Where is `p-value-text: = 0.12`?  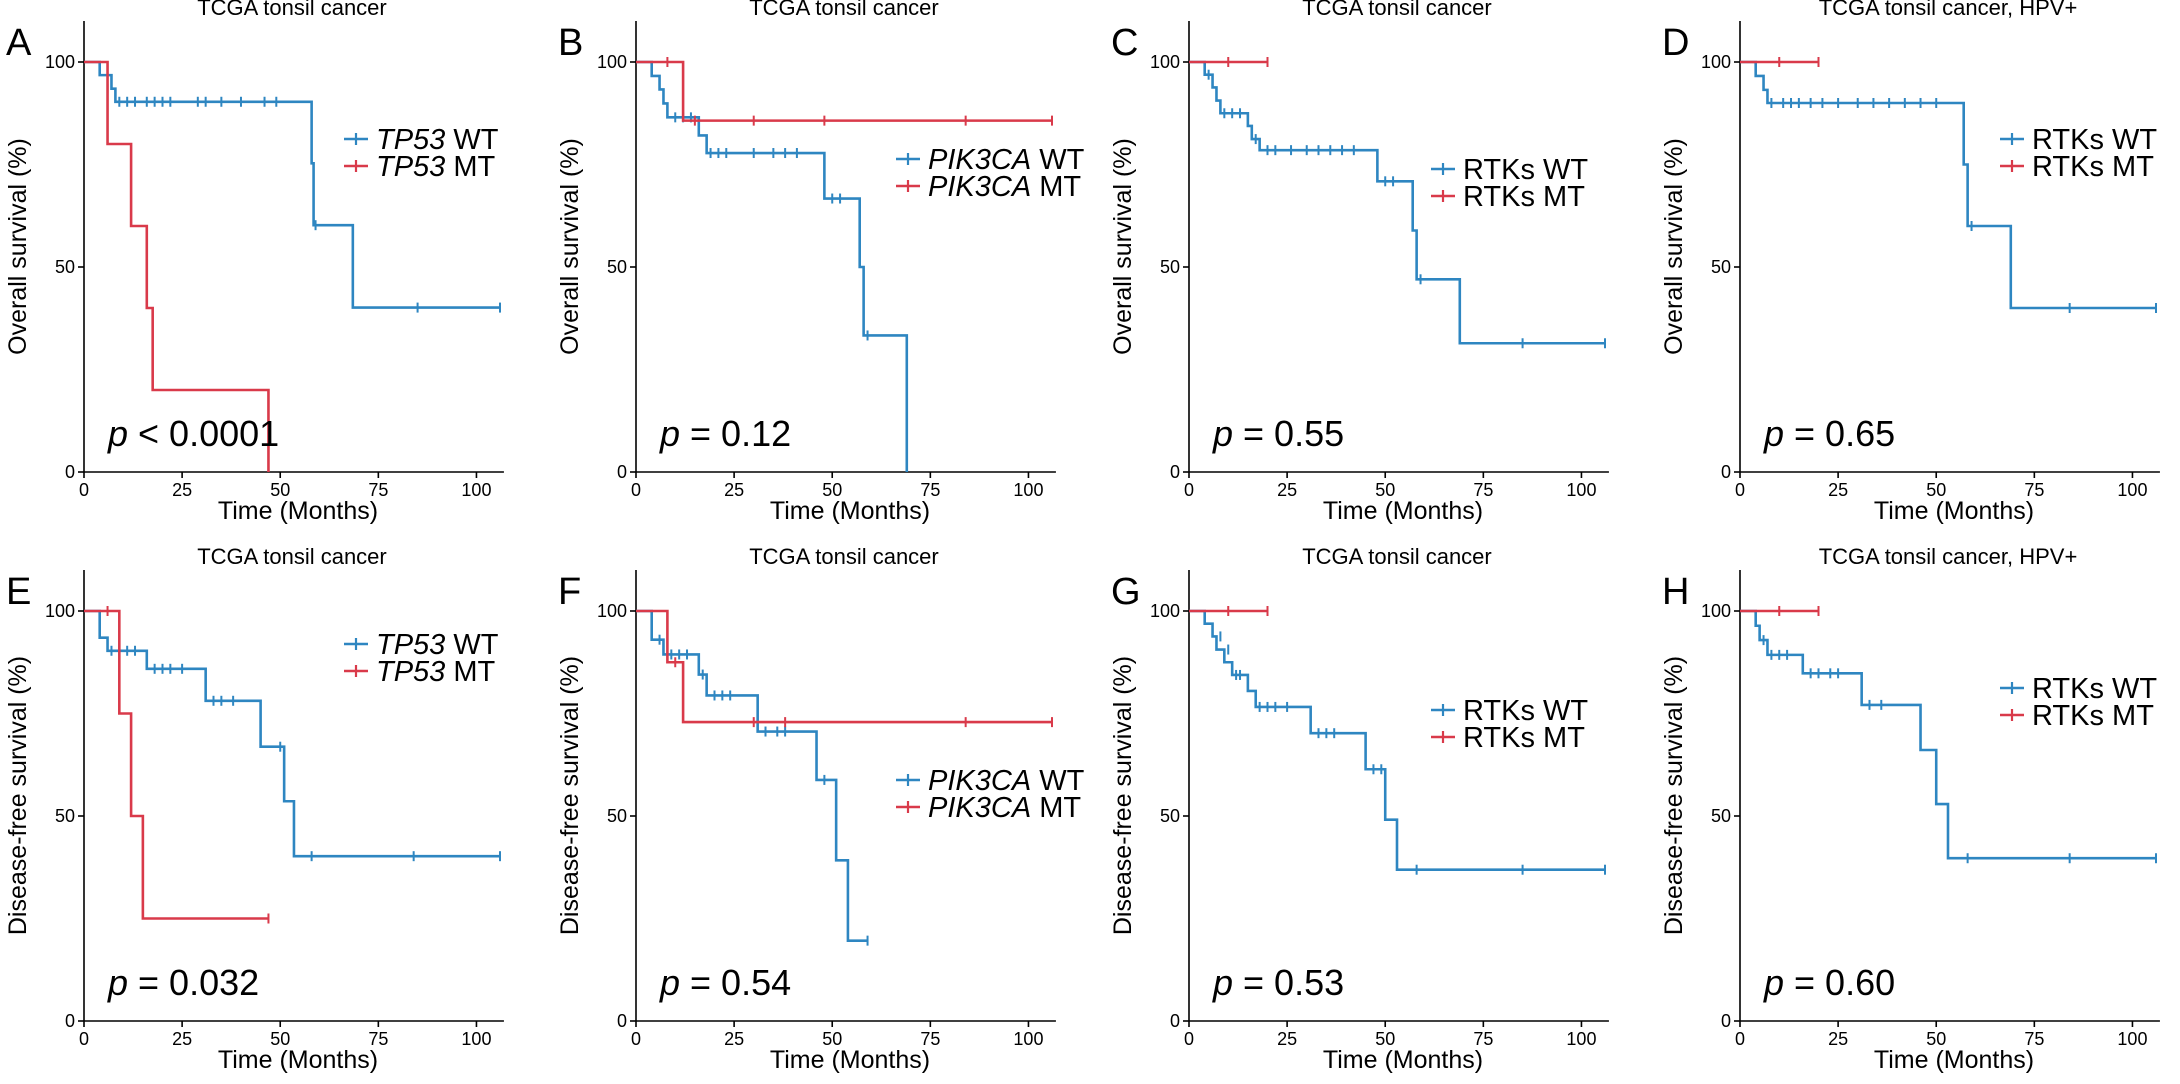
p-value-text: = 0.12 is located at coordinates (735, 433).